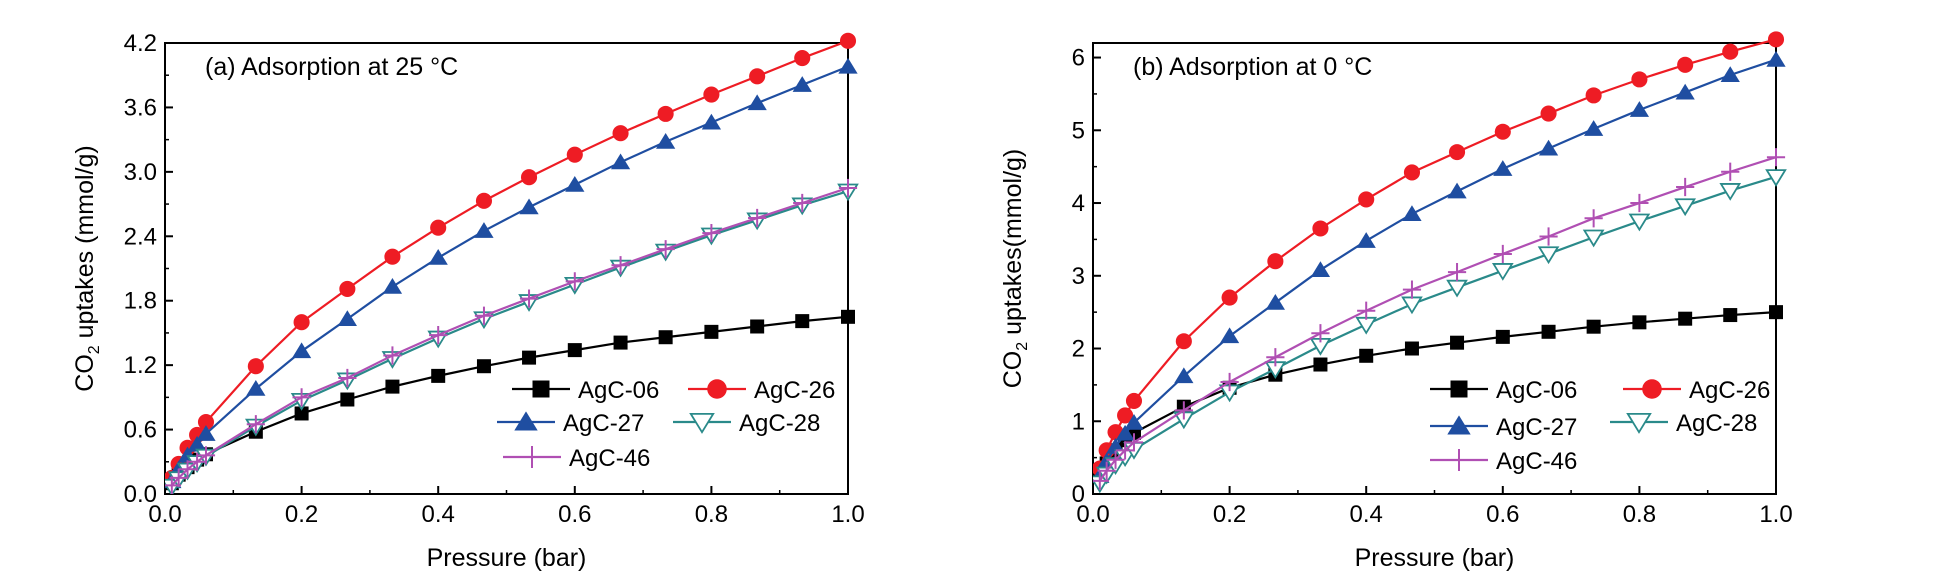  Describe the element at coordinates (1078, 58) in the screenshot. I see `y-tick-label: 6` at that location.